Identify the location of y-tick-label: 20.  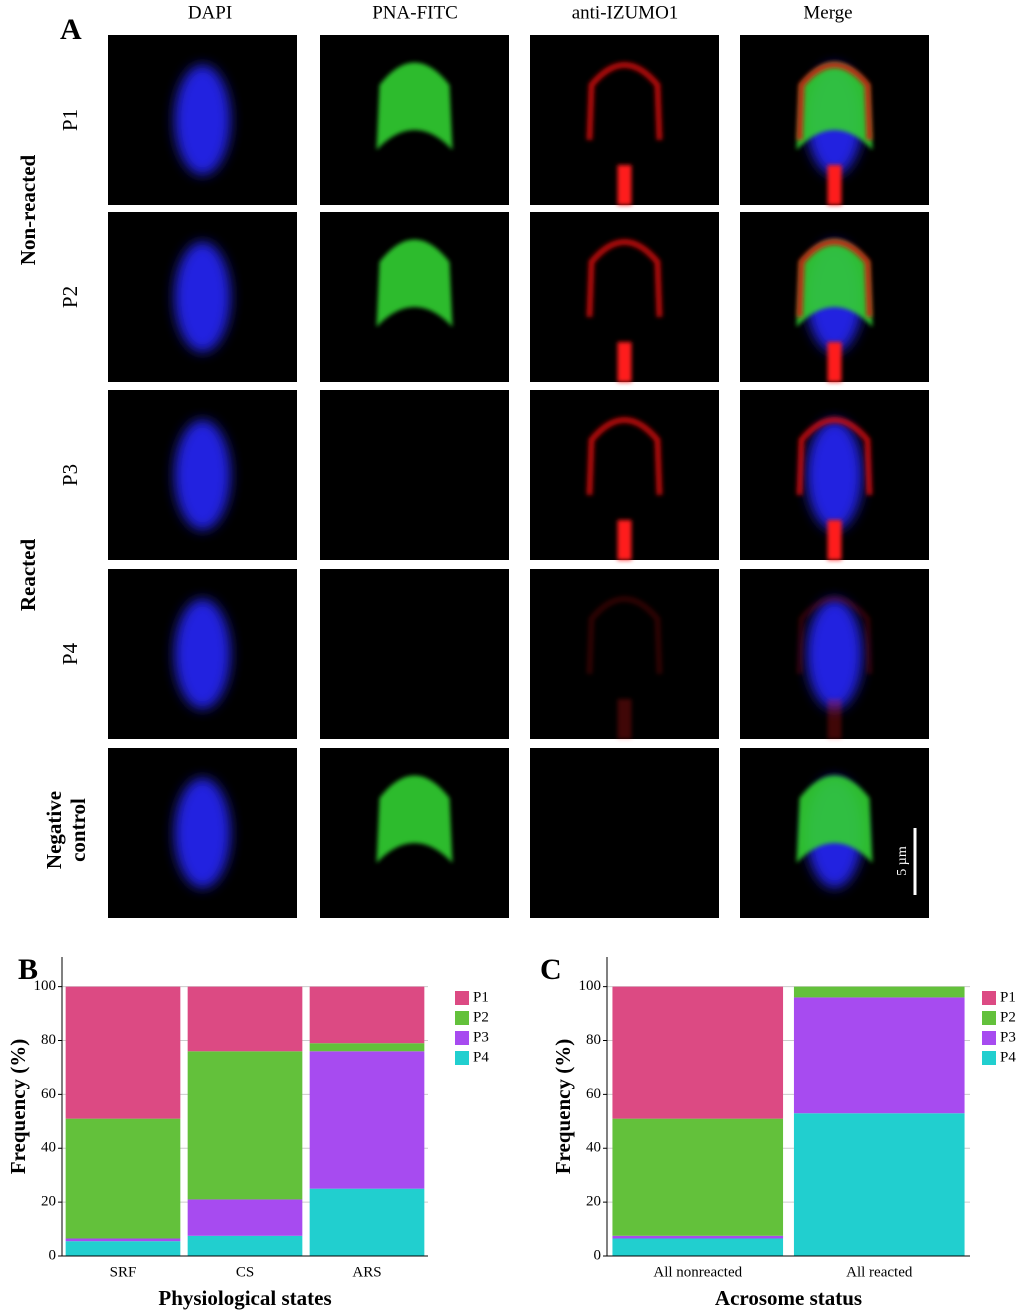
(48, 1202).